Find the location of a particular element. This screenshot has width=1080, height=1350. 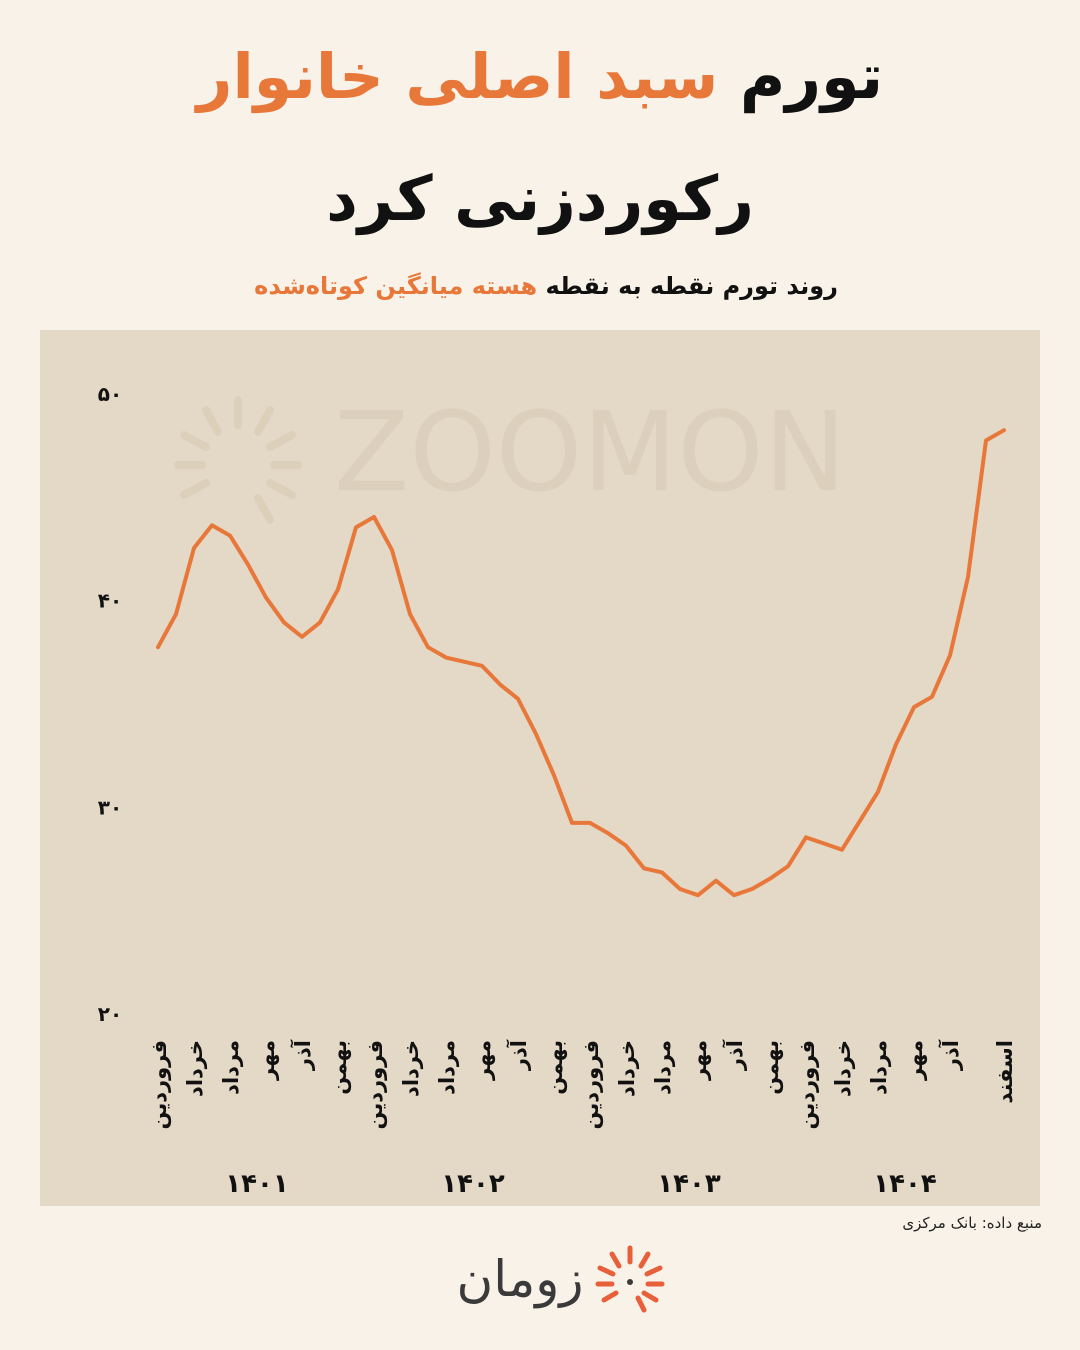

source: منبع داده: بانک مرکزی is located at coordinates (972, 1223).